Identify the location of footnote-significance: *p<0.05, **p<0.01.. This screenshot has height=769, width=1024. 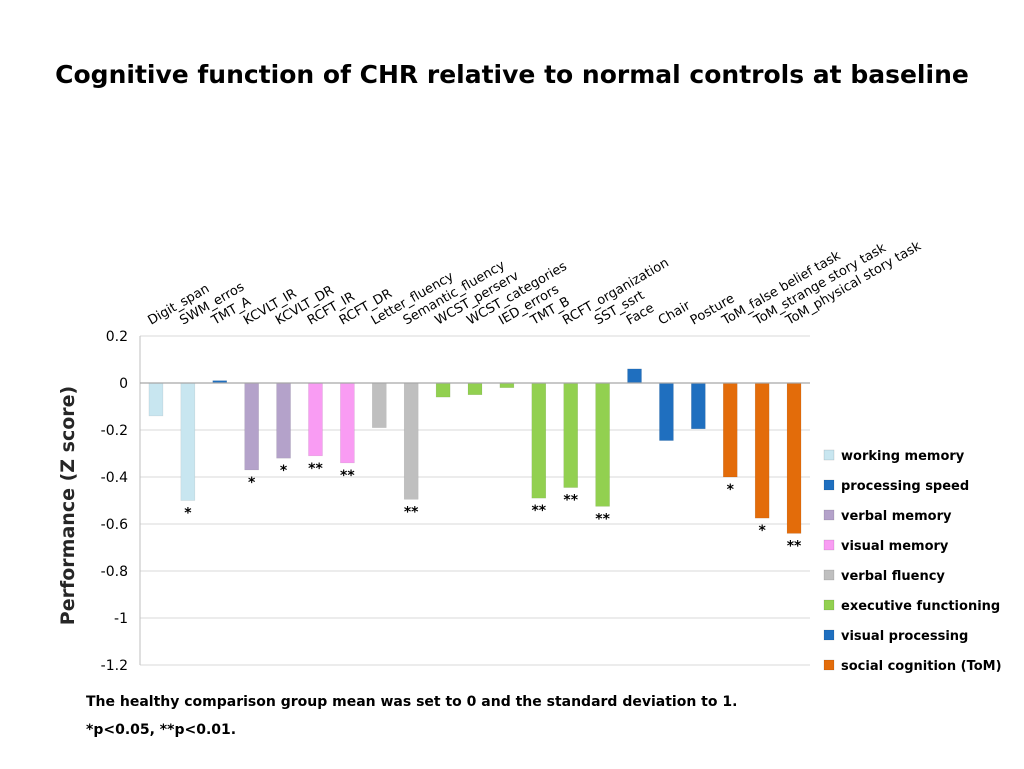
(161, 730).